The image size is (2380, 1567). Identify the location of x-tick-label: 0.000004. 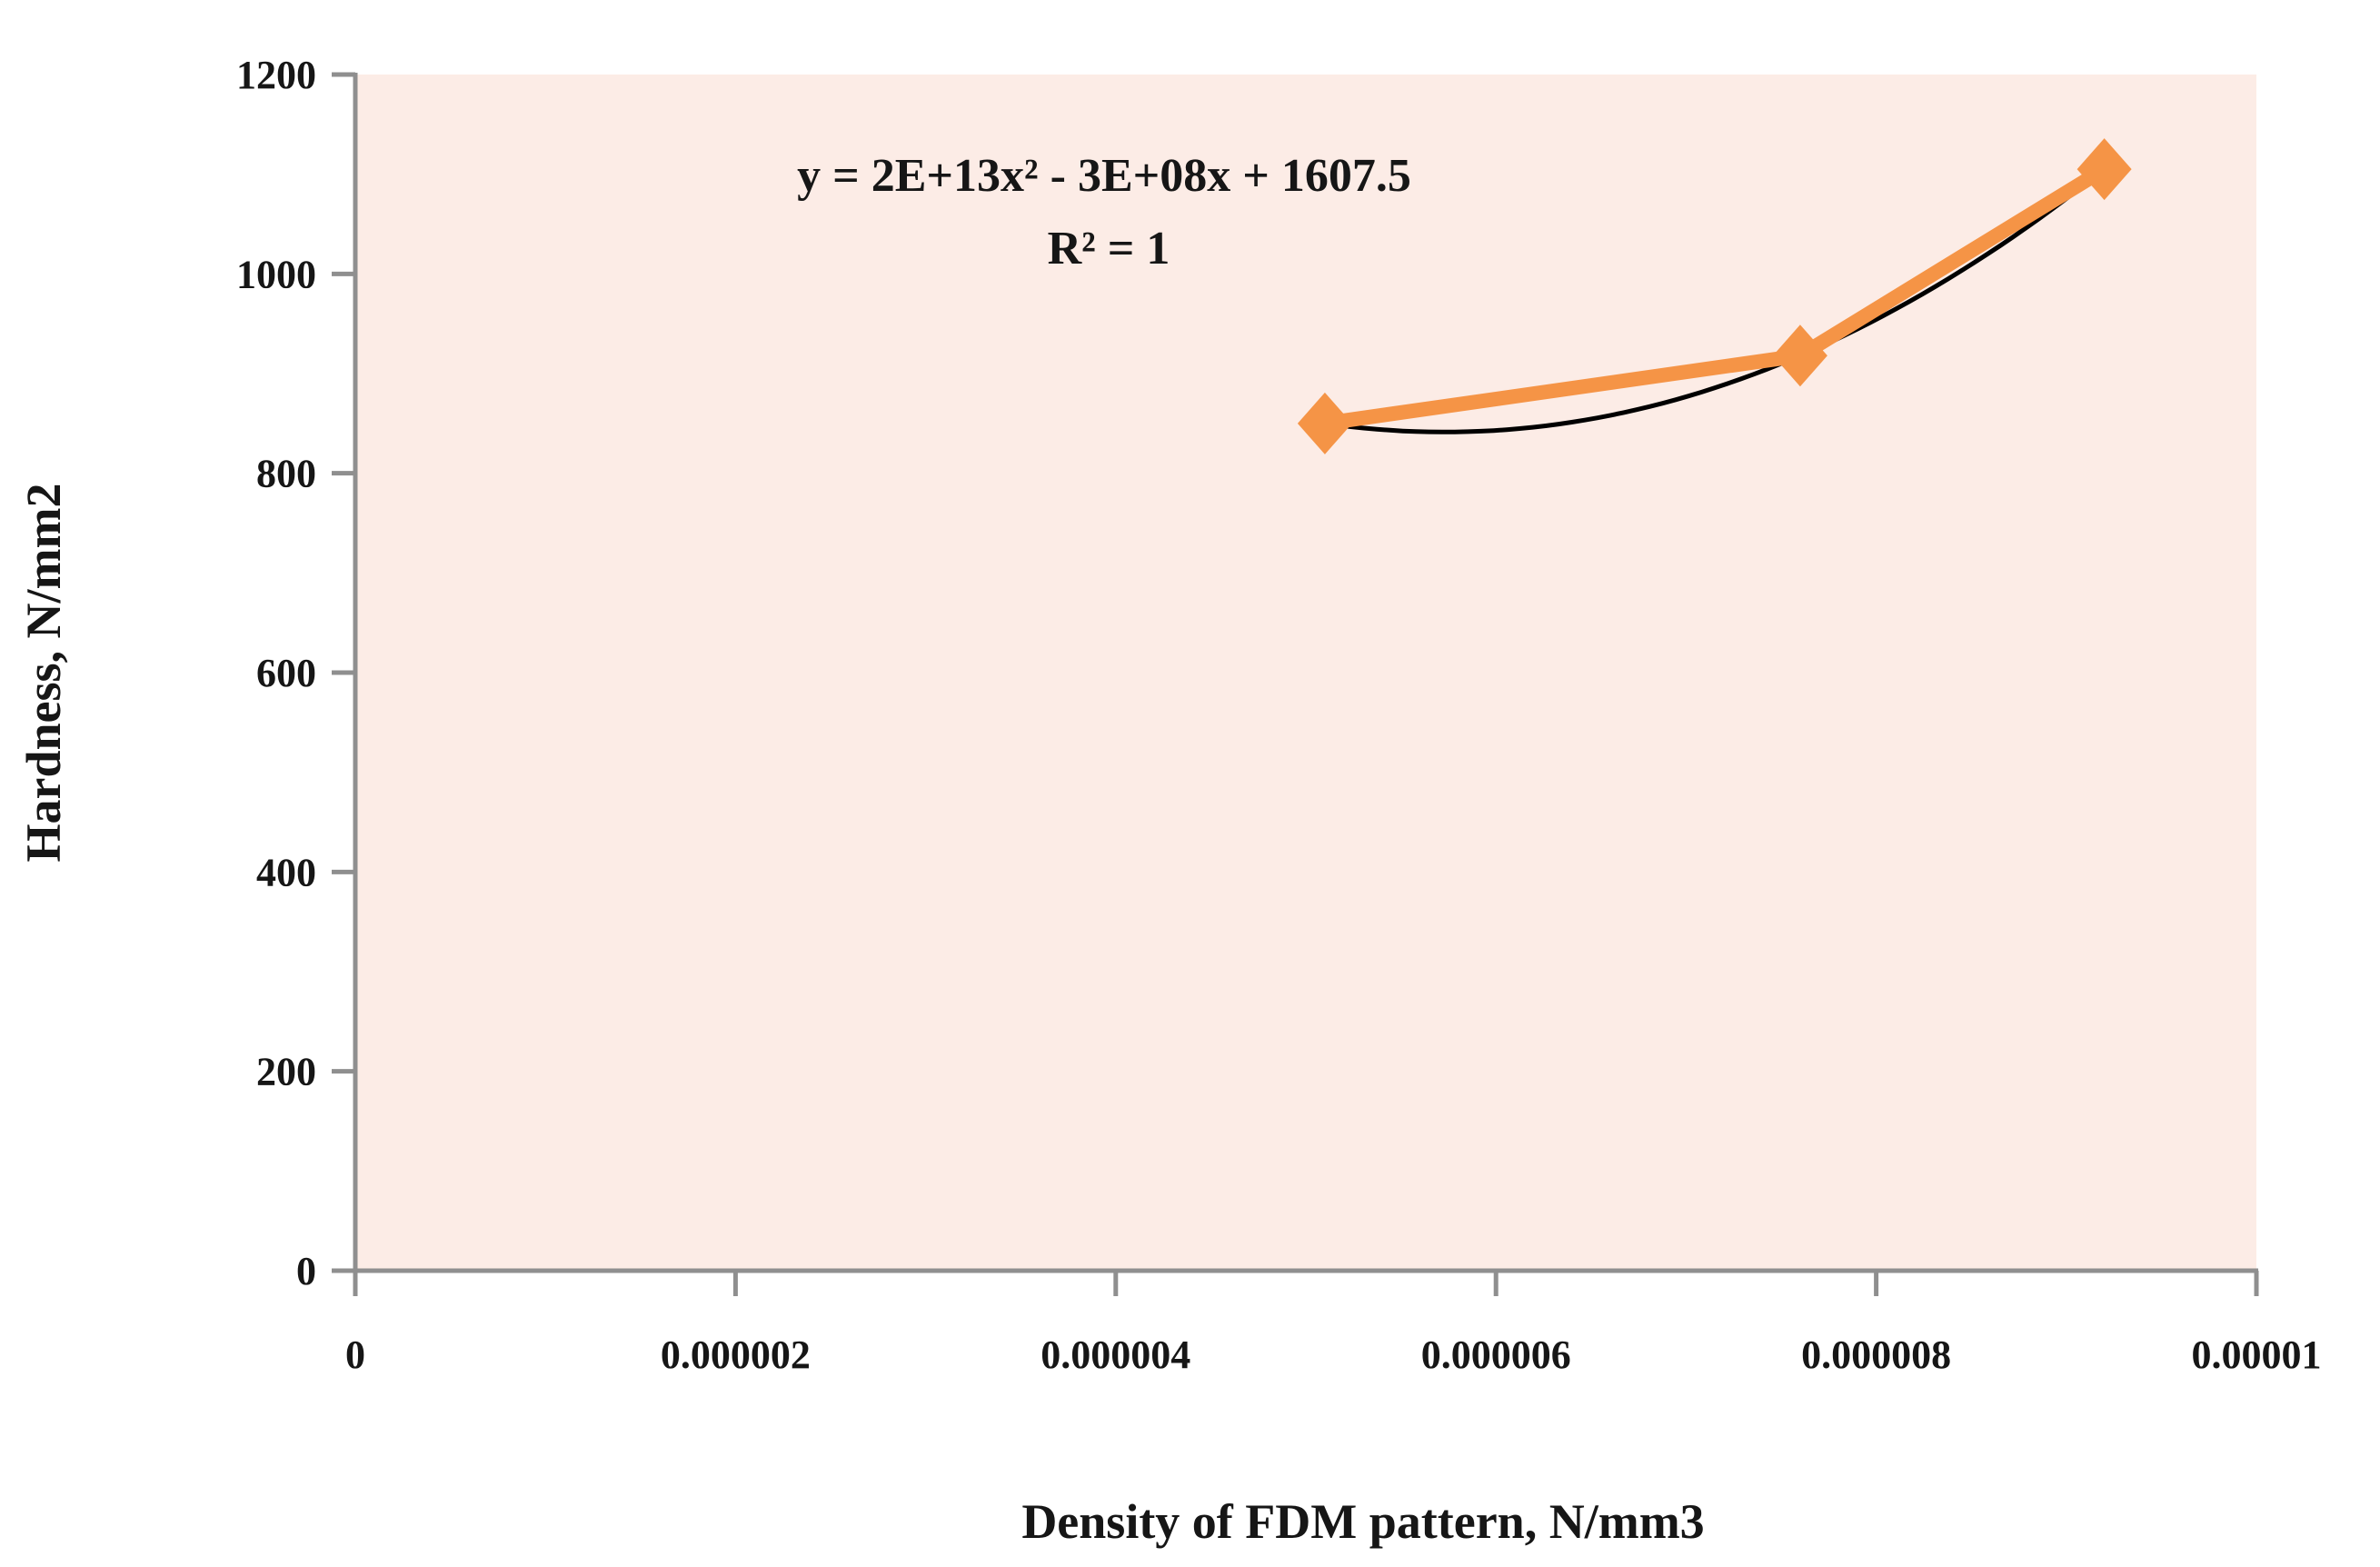
(1115, 1354).